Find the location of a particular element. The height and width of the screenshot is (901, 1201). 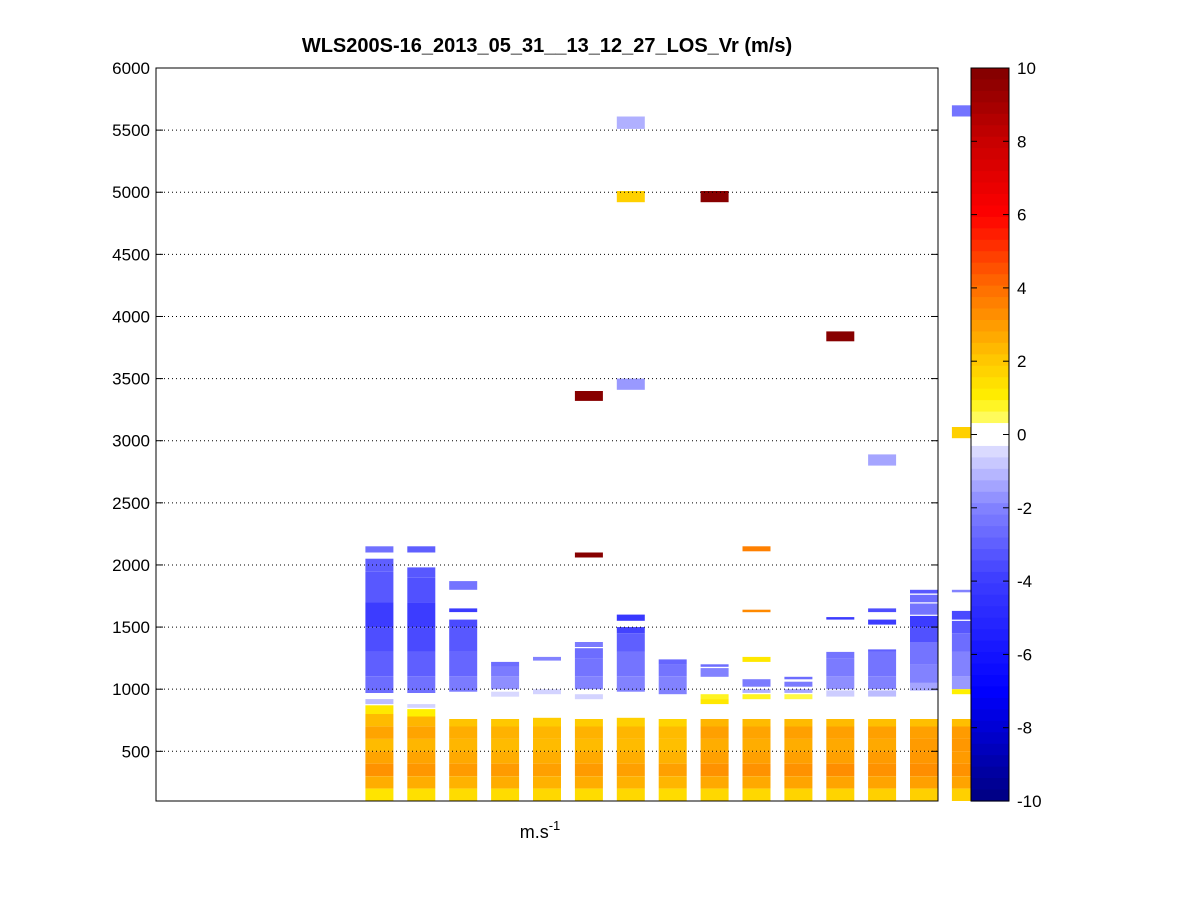

colorbar: -10 -8 -6 -4 -2 0 2 4 6 8 10 is located at coordinates (1006, 435).